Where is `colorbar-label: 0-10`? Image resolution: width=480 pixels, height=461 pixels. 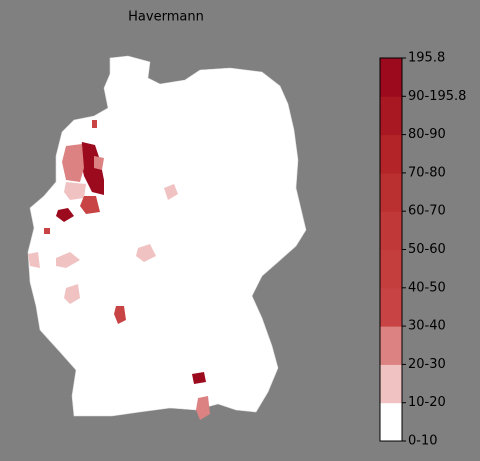
colorbar-label: 0-10 is located at coordinates (423, 441).